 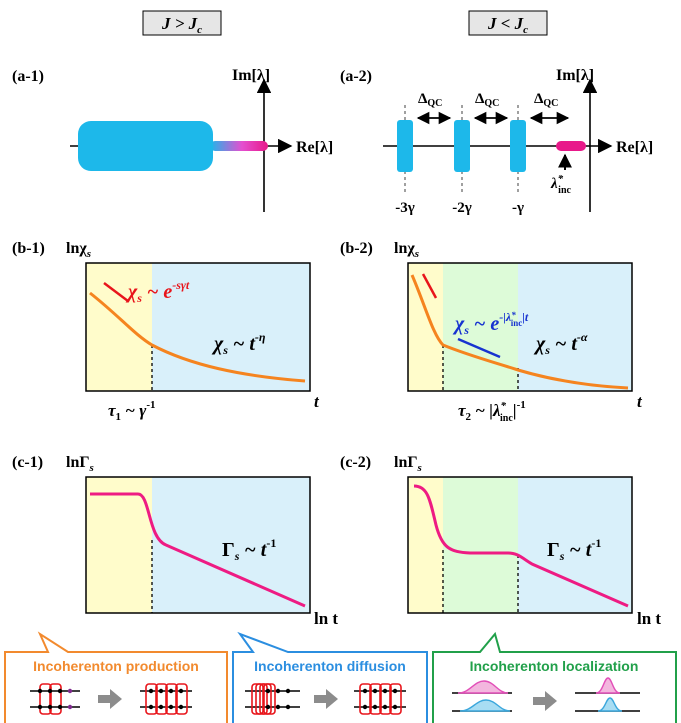 What do you see at coordinates (539, 99) in the screenshot?
I see `delta-qc-label-3: Δ` at bounding box center [539, 99].